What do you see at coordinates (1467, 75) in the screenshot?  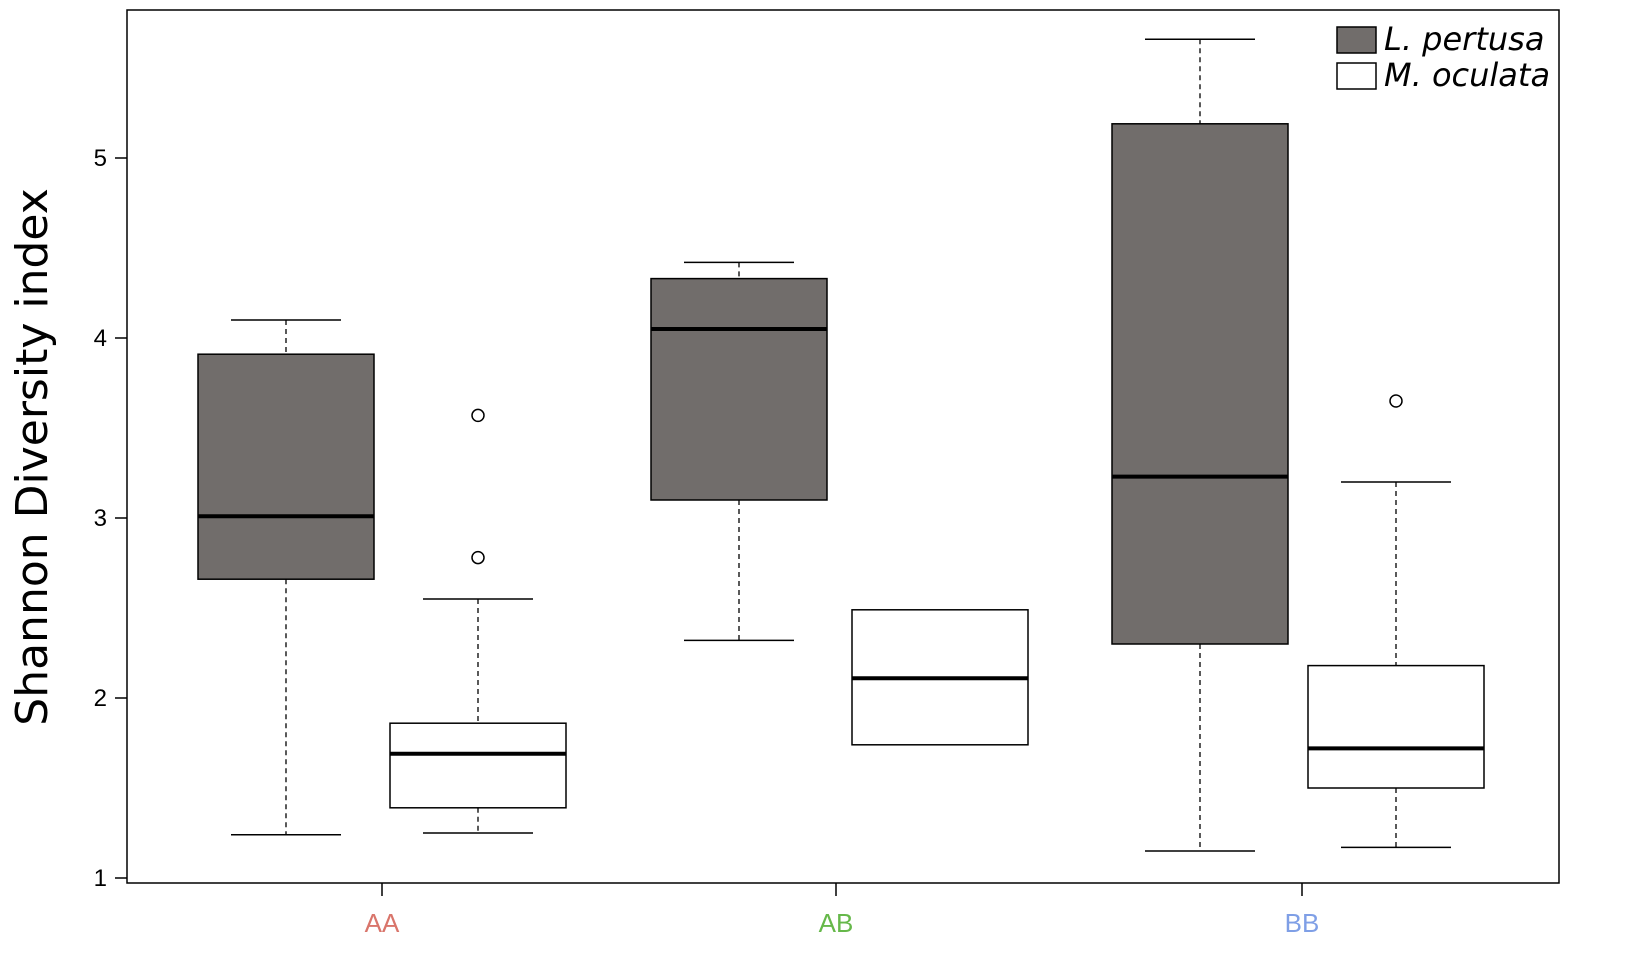 I see `legend-label: M. oculata` at bounding box center [1467, 75].